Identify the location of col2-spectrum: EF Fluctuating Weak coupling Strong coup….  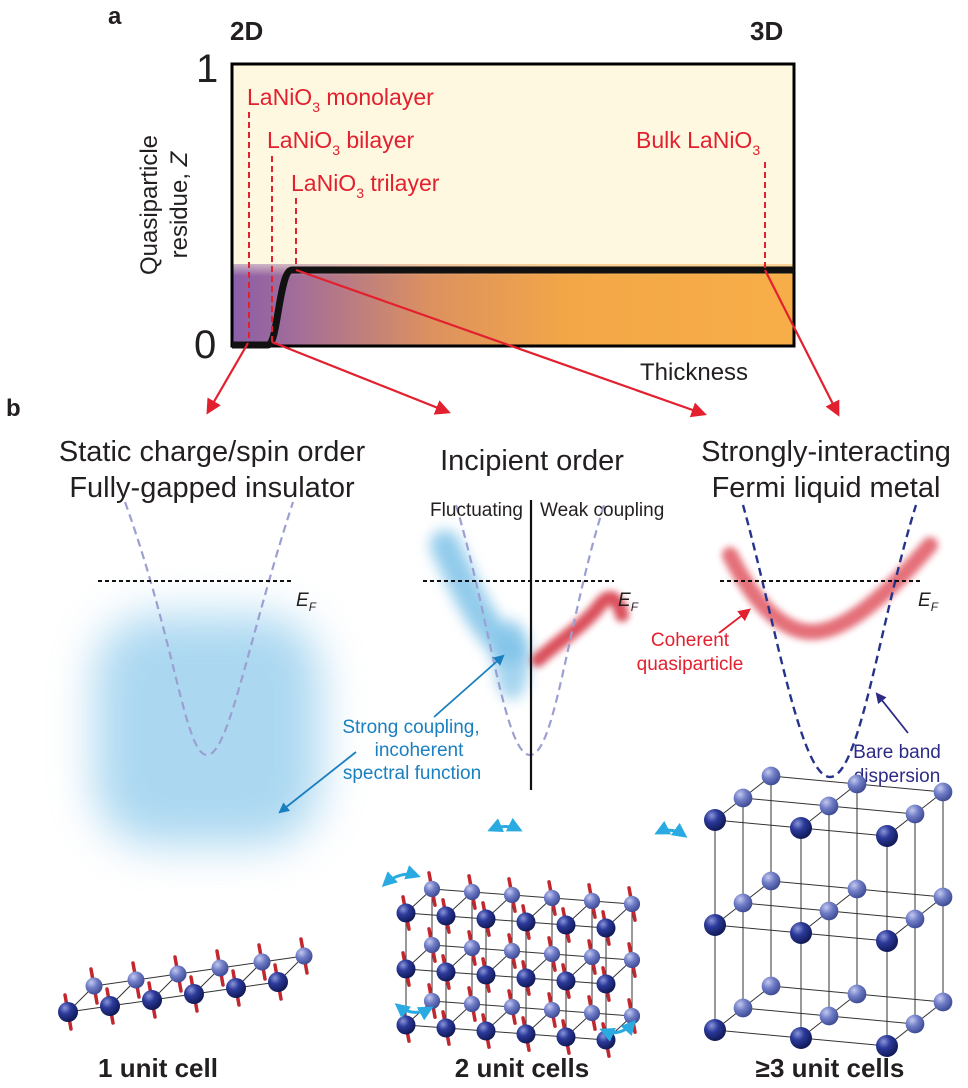
(503, 645).